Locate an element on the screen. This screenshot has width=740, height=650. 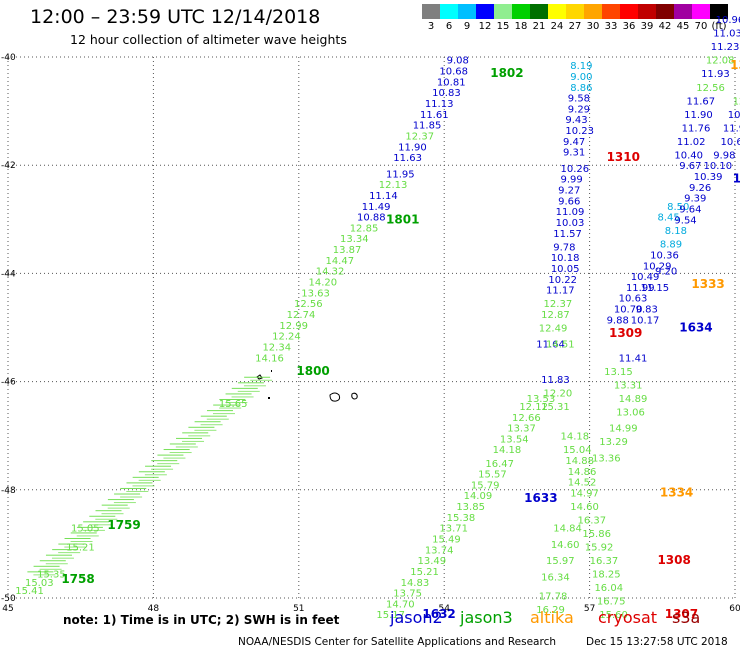
wave-height-label: 12.99 is located at coordinates (293, 326).